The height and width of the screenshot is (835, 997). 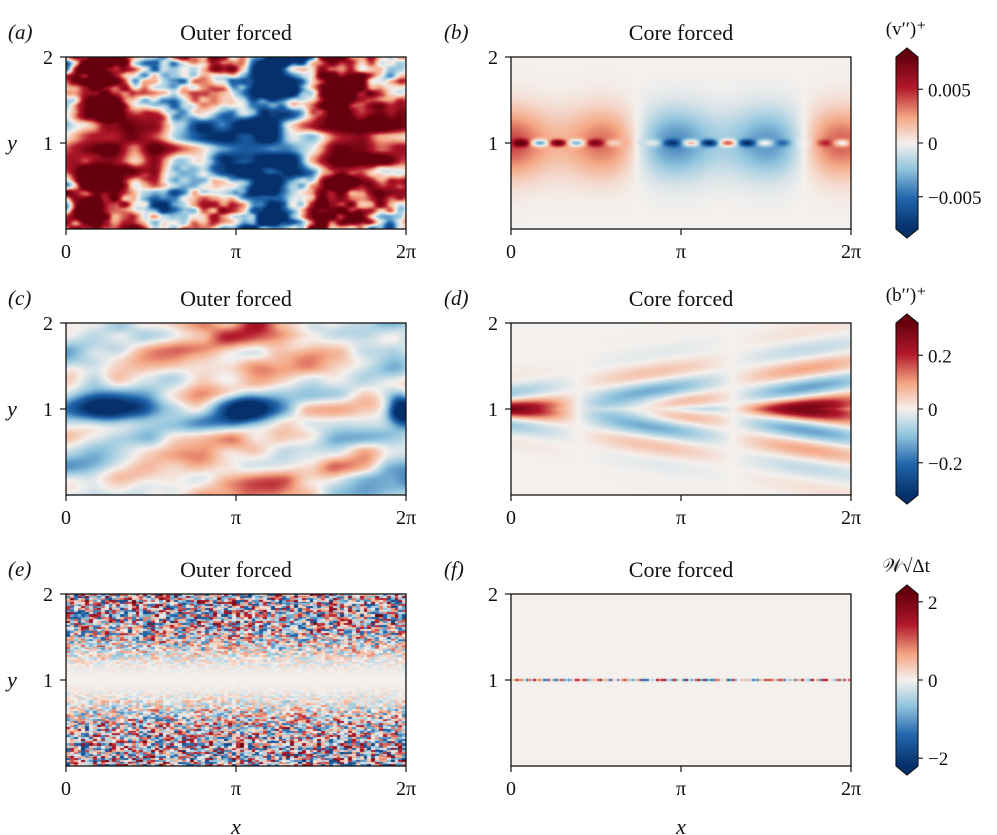 What do you see at coordinates (945, 464) in the screenshot?
I see `colorbar-tick-label: −0.2` at bounding box center [945, 464].